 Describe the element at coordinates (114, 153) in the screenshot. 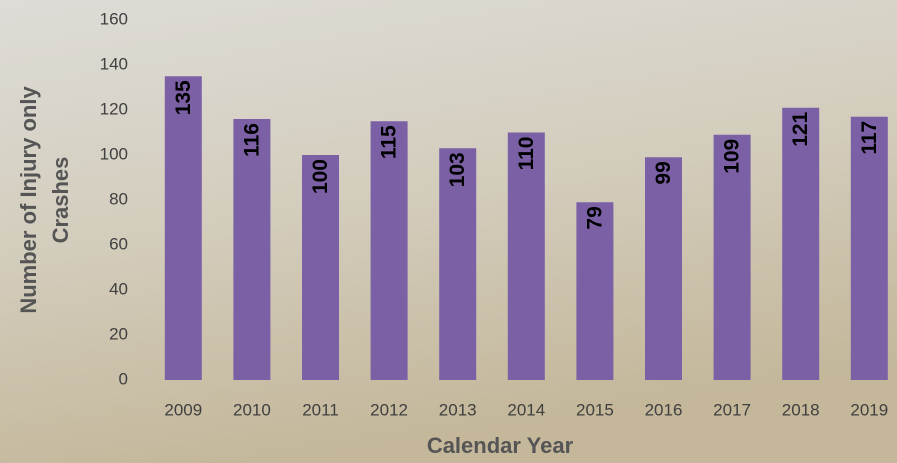

I see `y-tick-label: 100` at that location.